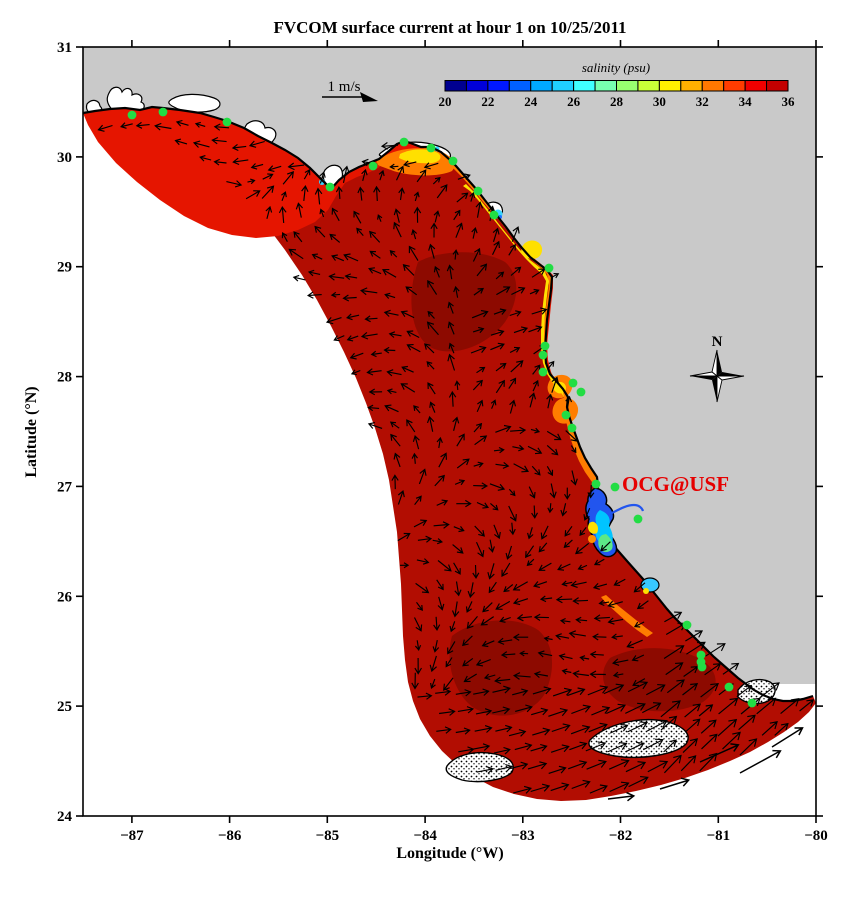 The width and height of the screenshot is (857, 912). I want to click on x-tick-label: −87, so click(132, 836).